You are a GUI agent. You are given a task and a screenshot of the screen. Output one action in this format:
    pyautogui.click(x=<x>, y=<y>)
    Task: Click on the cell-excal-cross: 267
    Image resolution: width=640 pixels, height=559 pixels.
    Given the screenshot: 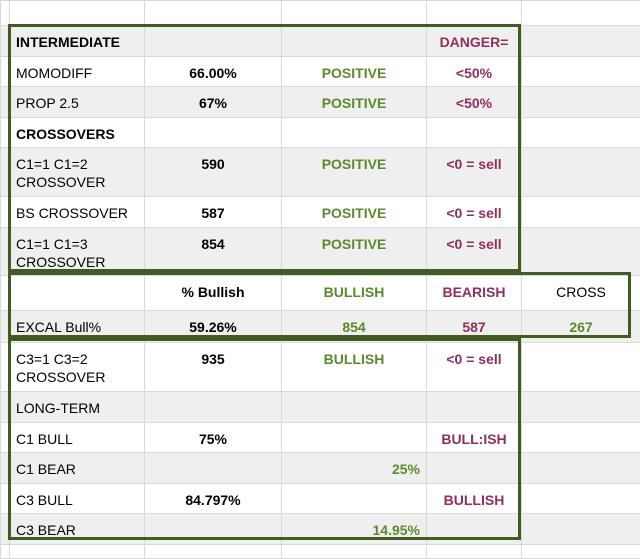 What is the action you would take?
    pyautogui.click(x=580, y=326)
    